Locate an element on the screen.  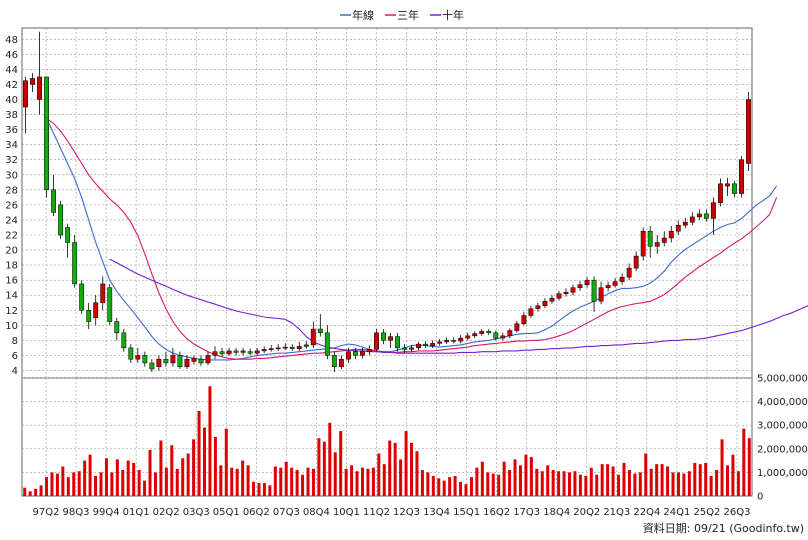
volume-tick-label: 1,000,000 is located at coordinates (782, 473).